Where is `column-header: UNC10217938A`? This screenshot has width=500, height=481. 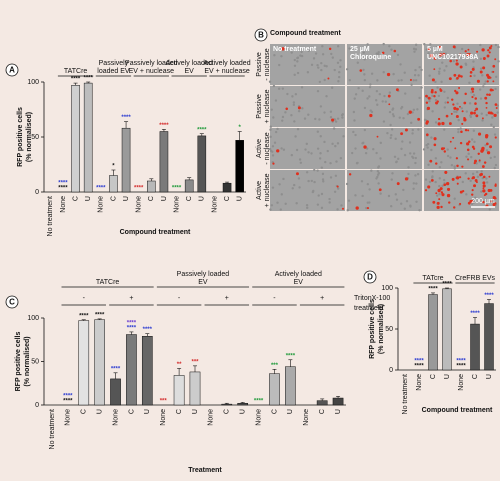
column-header: UNC10217938A is located at coordinates (452, 57).